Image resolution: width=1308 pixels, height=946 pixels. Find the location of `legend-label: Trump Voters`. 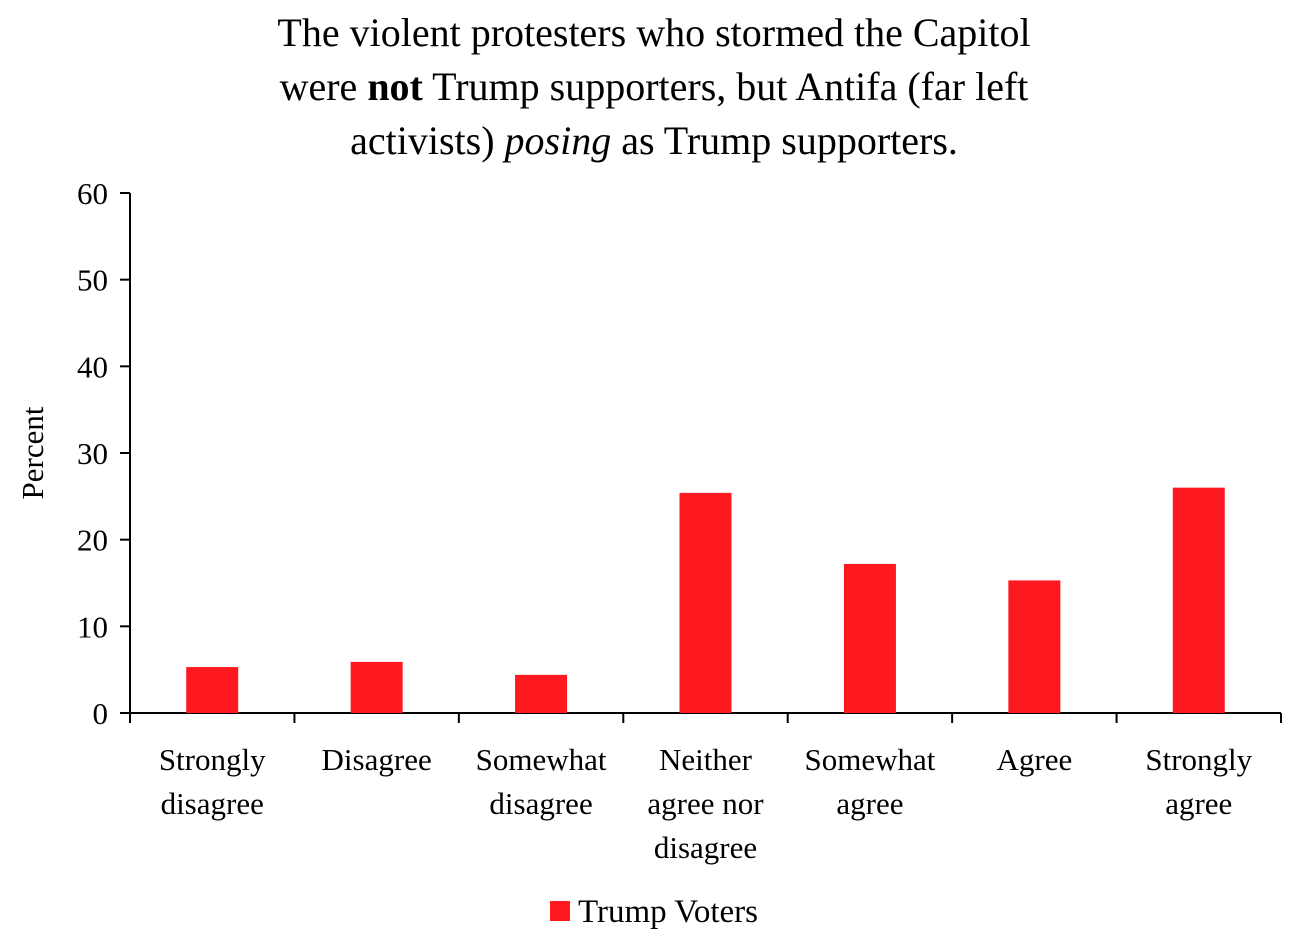

legend-label: Trump Voters is located at coordinates (668, 912).